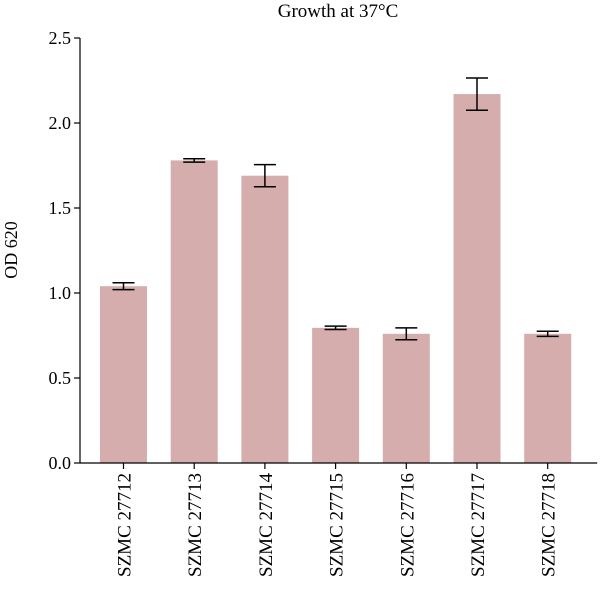 This screenshot has height=598, width=600. Describe the element at coordinates (60, 378) in the screenshot. I see `y-tick-label: 0.5` at that location.